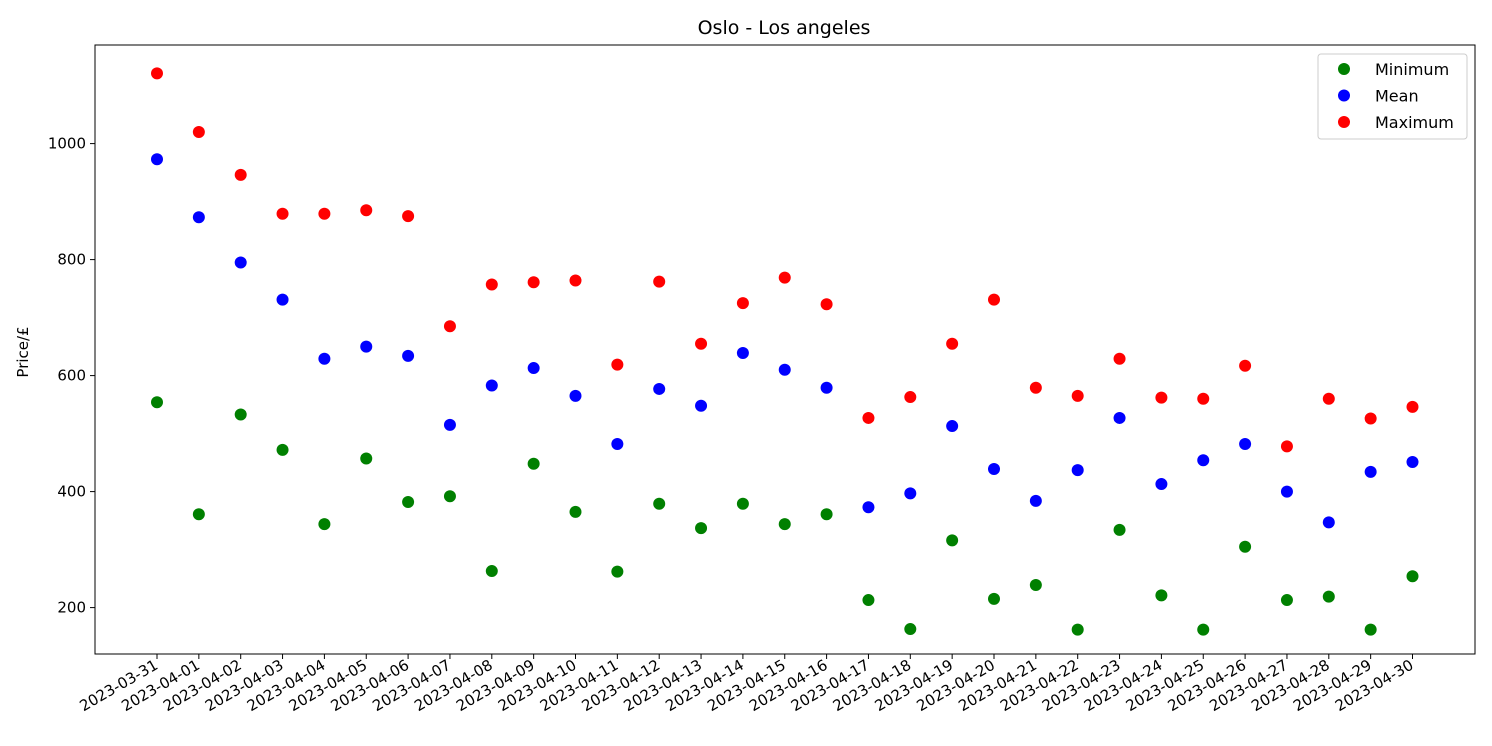 The image size is (1492, 746). I want to click on legend-label: Minimum, so click(1412, 69).